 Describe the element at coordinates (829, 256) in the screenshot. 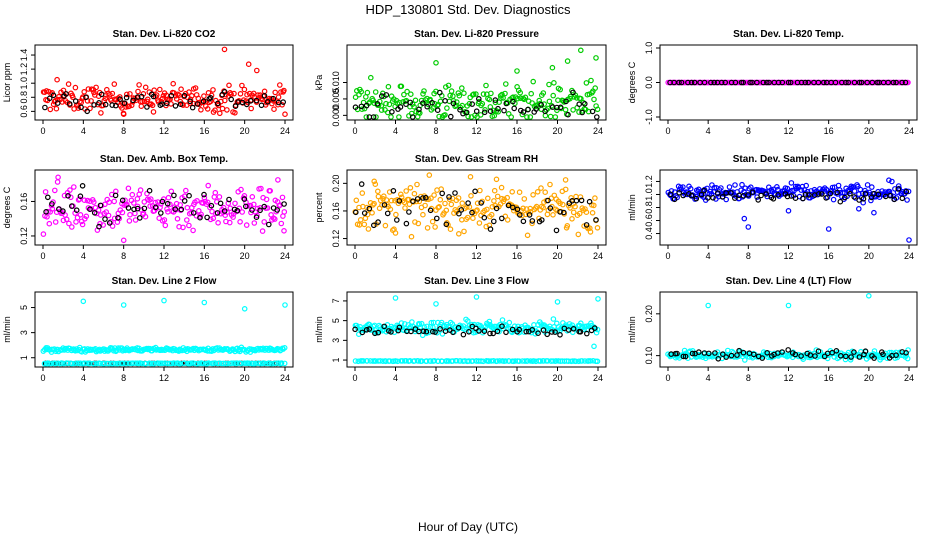

I see `x-tick-label: 16` at that location.